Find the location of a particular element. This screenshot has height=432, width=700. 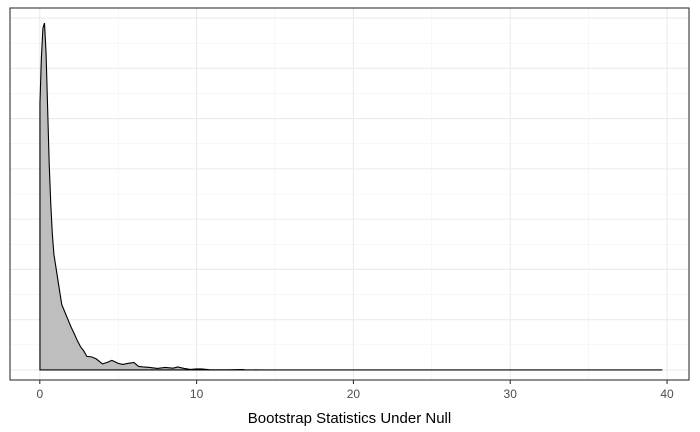

x-tick-label: 0 is located at coordinates (39, 394).